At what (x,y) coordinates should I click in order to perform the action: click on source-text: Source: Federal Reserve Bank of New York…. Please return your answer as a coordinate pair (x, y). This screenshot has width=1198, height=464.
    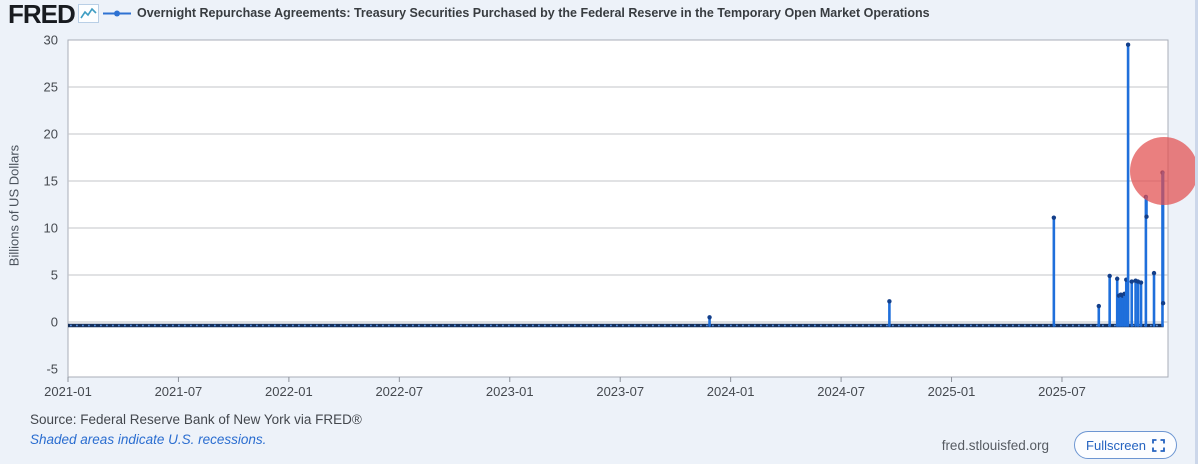
    Looking at the image, I should click on (196, 419).